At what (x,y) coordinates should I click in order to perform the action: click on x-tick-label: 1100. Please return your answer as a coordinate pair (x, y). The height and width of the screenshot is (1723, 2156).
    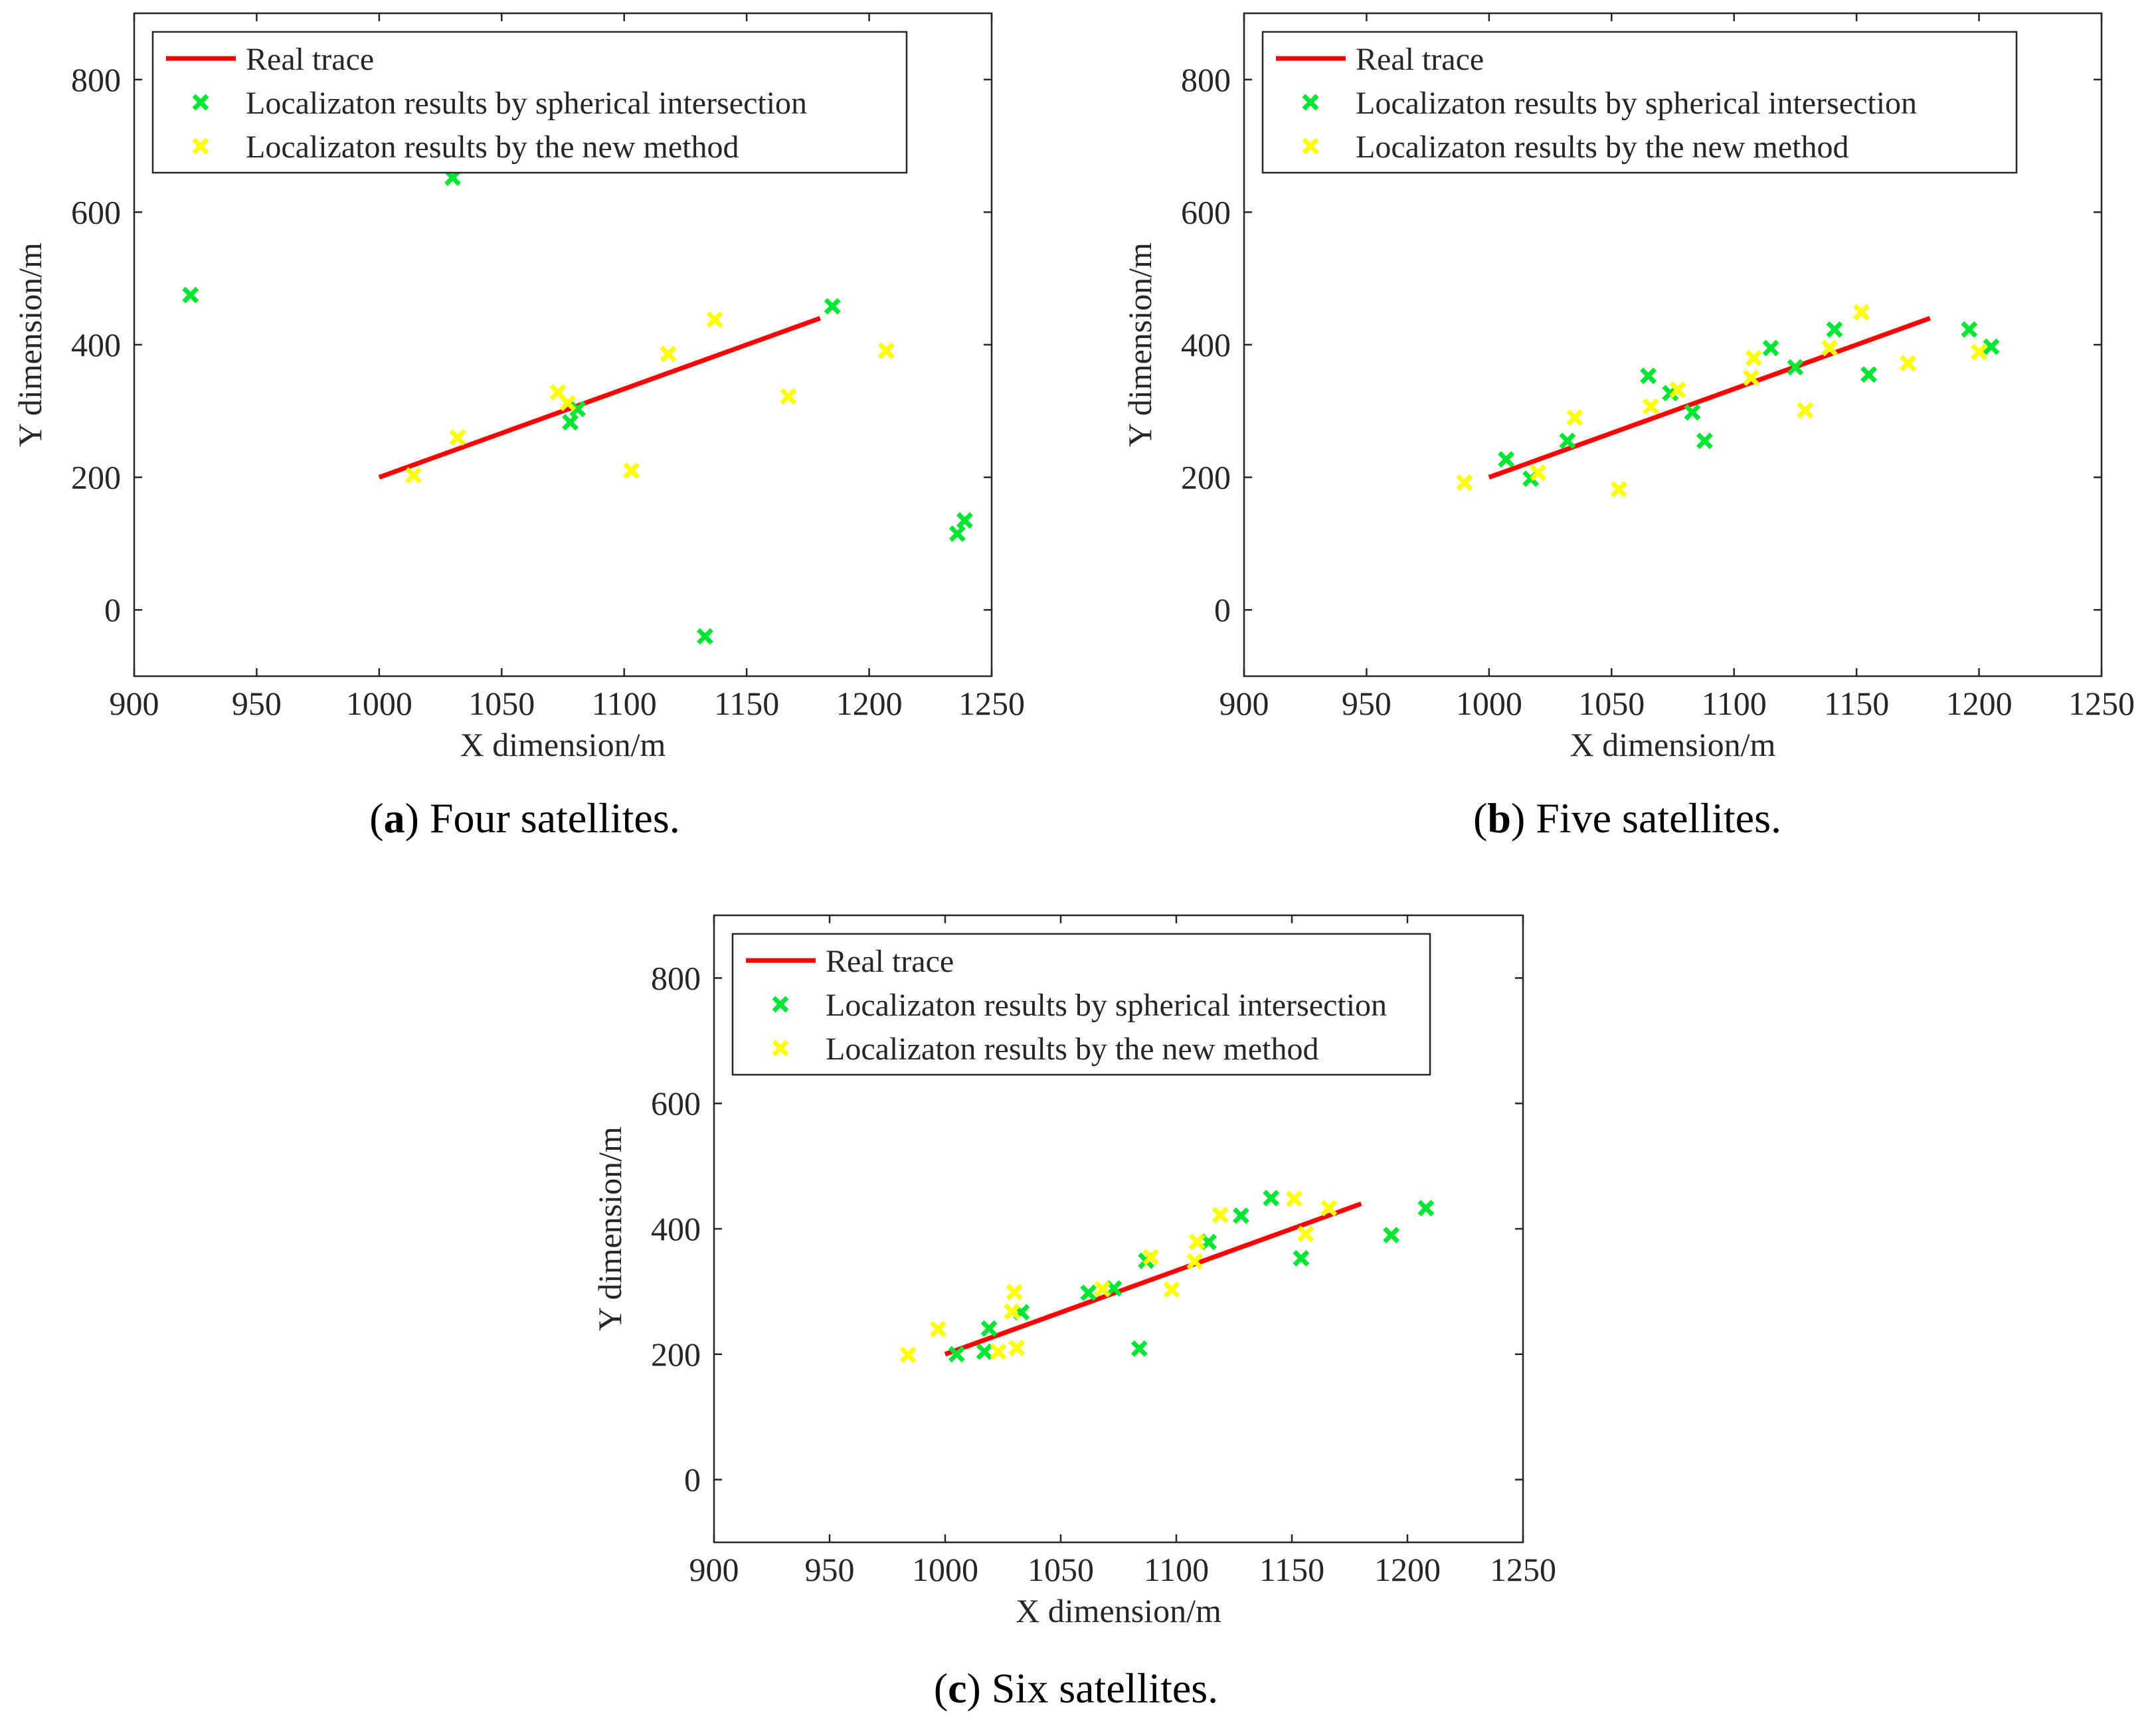
    Looking at the image, I should click on (1176, 1570).